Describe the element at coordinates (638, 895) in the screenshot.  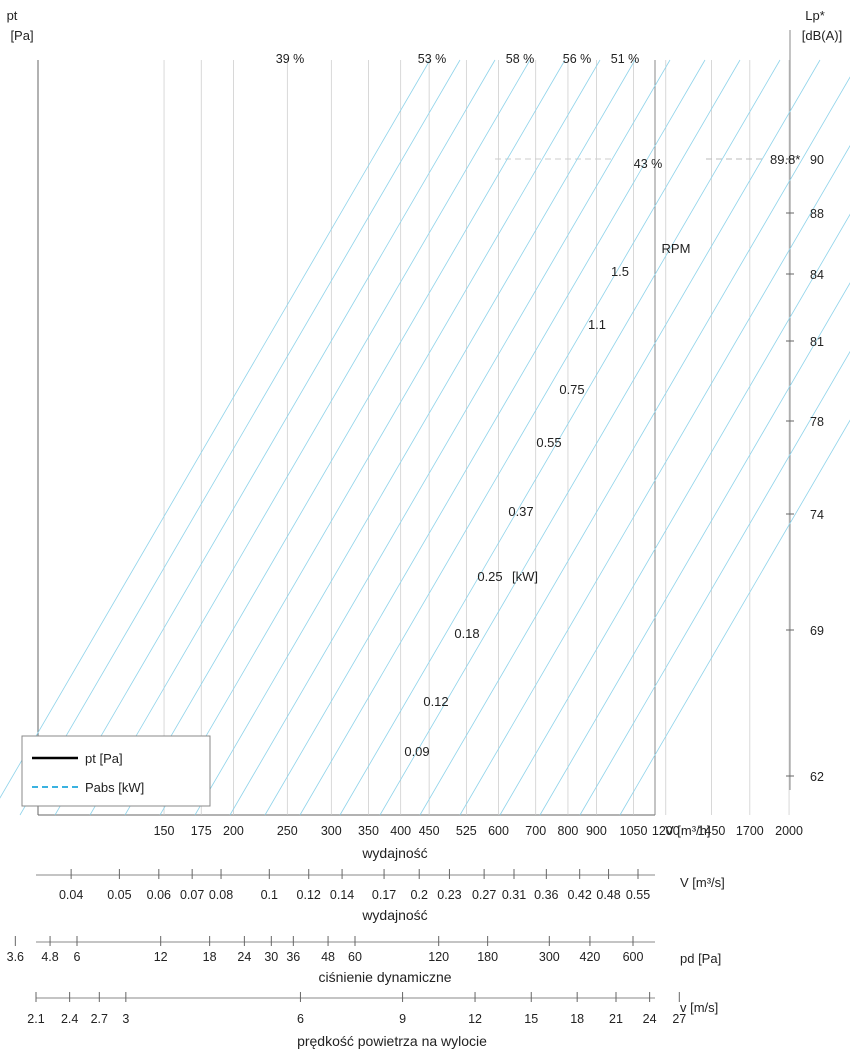
I see `flow-m3s-tick-label: 0.55` at that location.